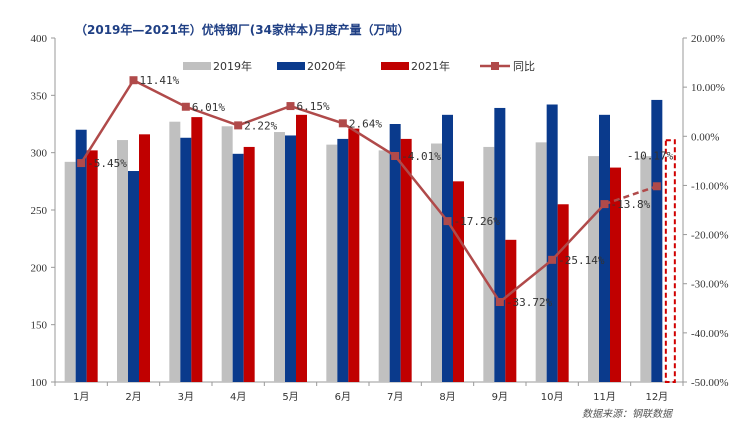 Image resolution: width=733 pixels, height=423 pixels. What do you see at coordinates (581, 260) in the screenshot?
I see `yoy-data-label: -25.14%` at bounding box center [581, 260].